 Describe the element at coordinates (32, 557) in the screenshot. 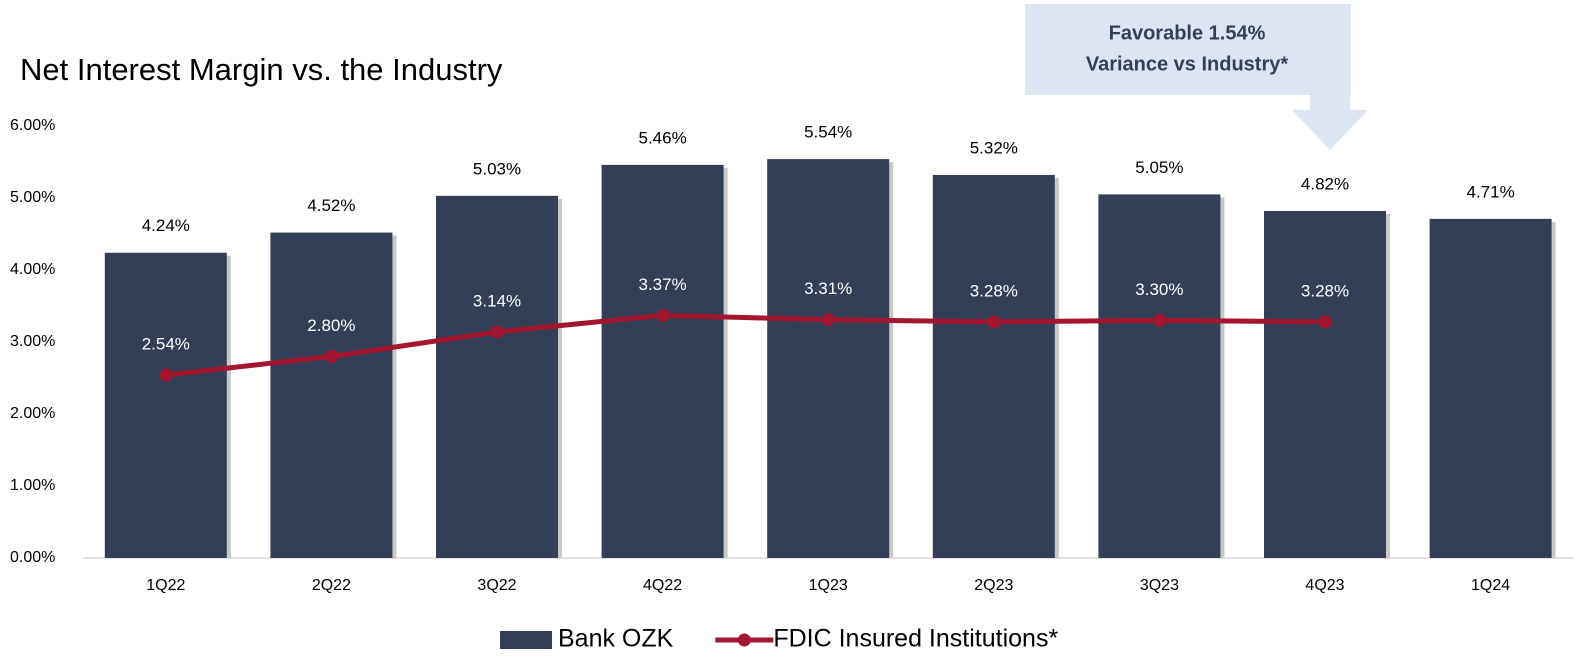

I see `y-tick-label: 0.00%` at that location.